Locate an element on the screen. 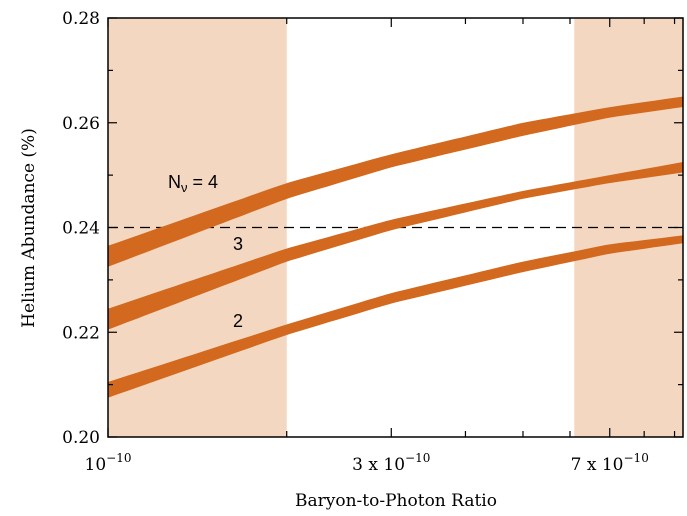  y-tick-label: 0.26 is located at coordinates (81, 124).